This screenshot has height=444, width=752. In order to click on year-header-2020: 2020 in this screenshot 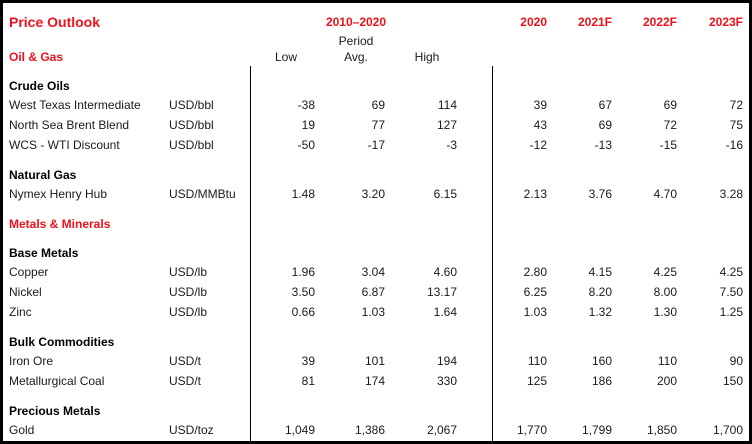, I will do `click(533, 22)`.